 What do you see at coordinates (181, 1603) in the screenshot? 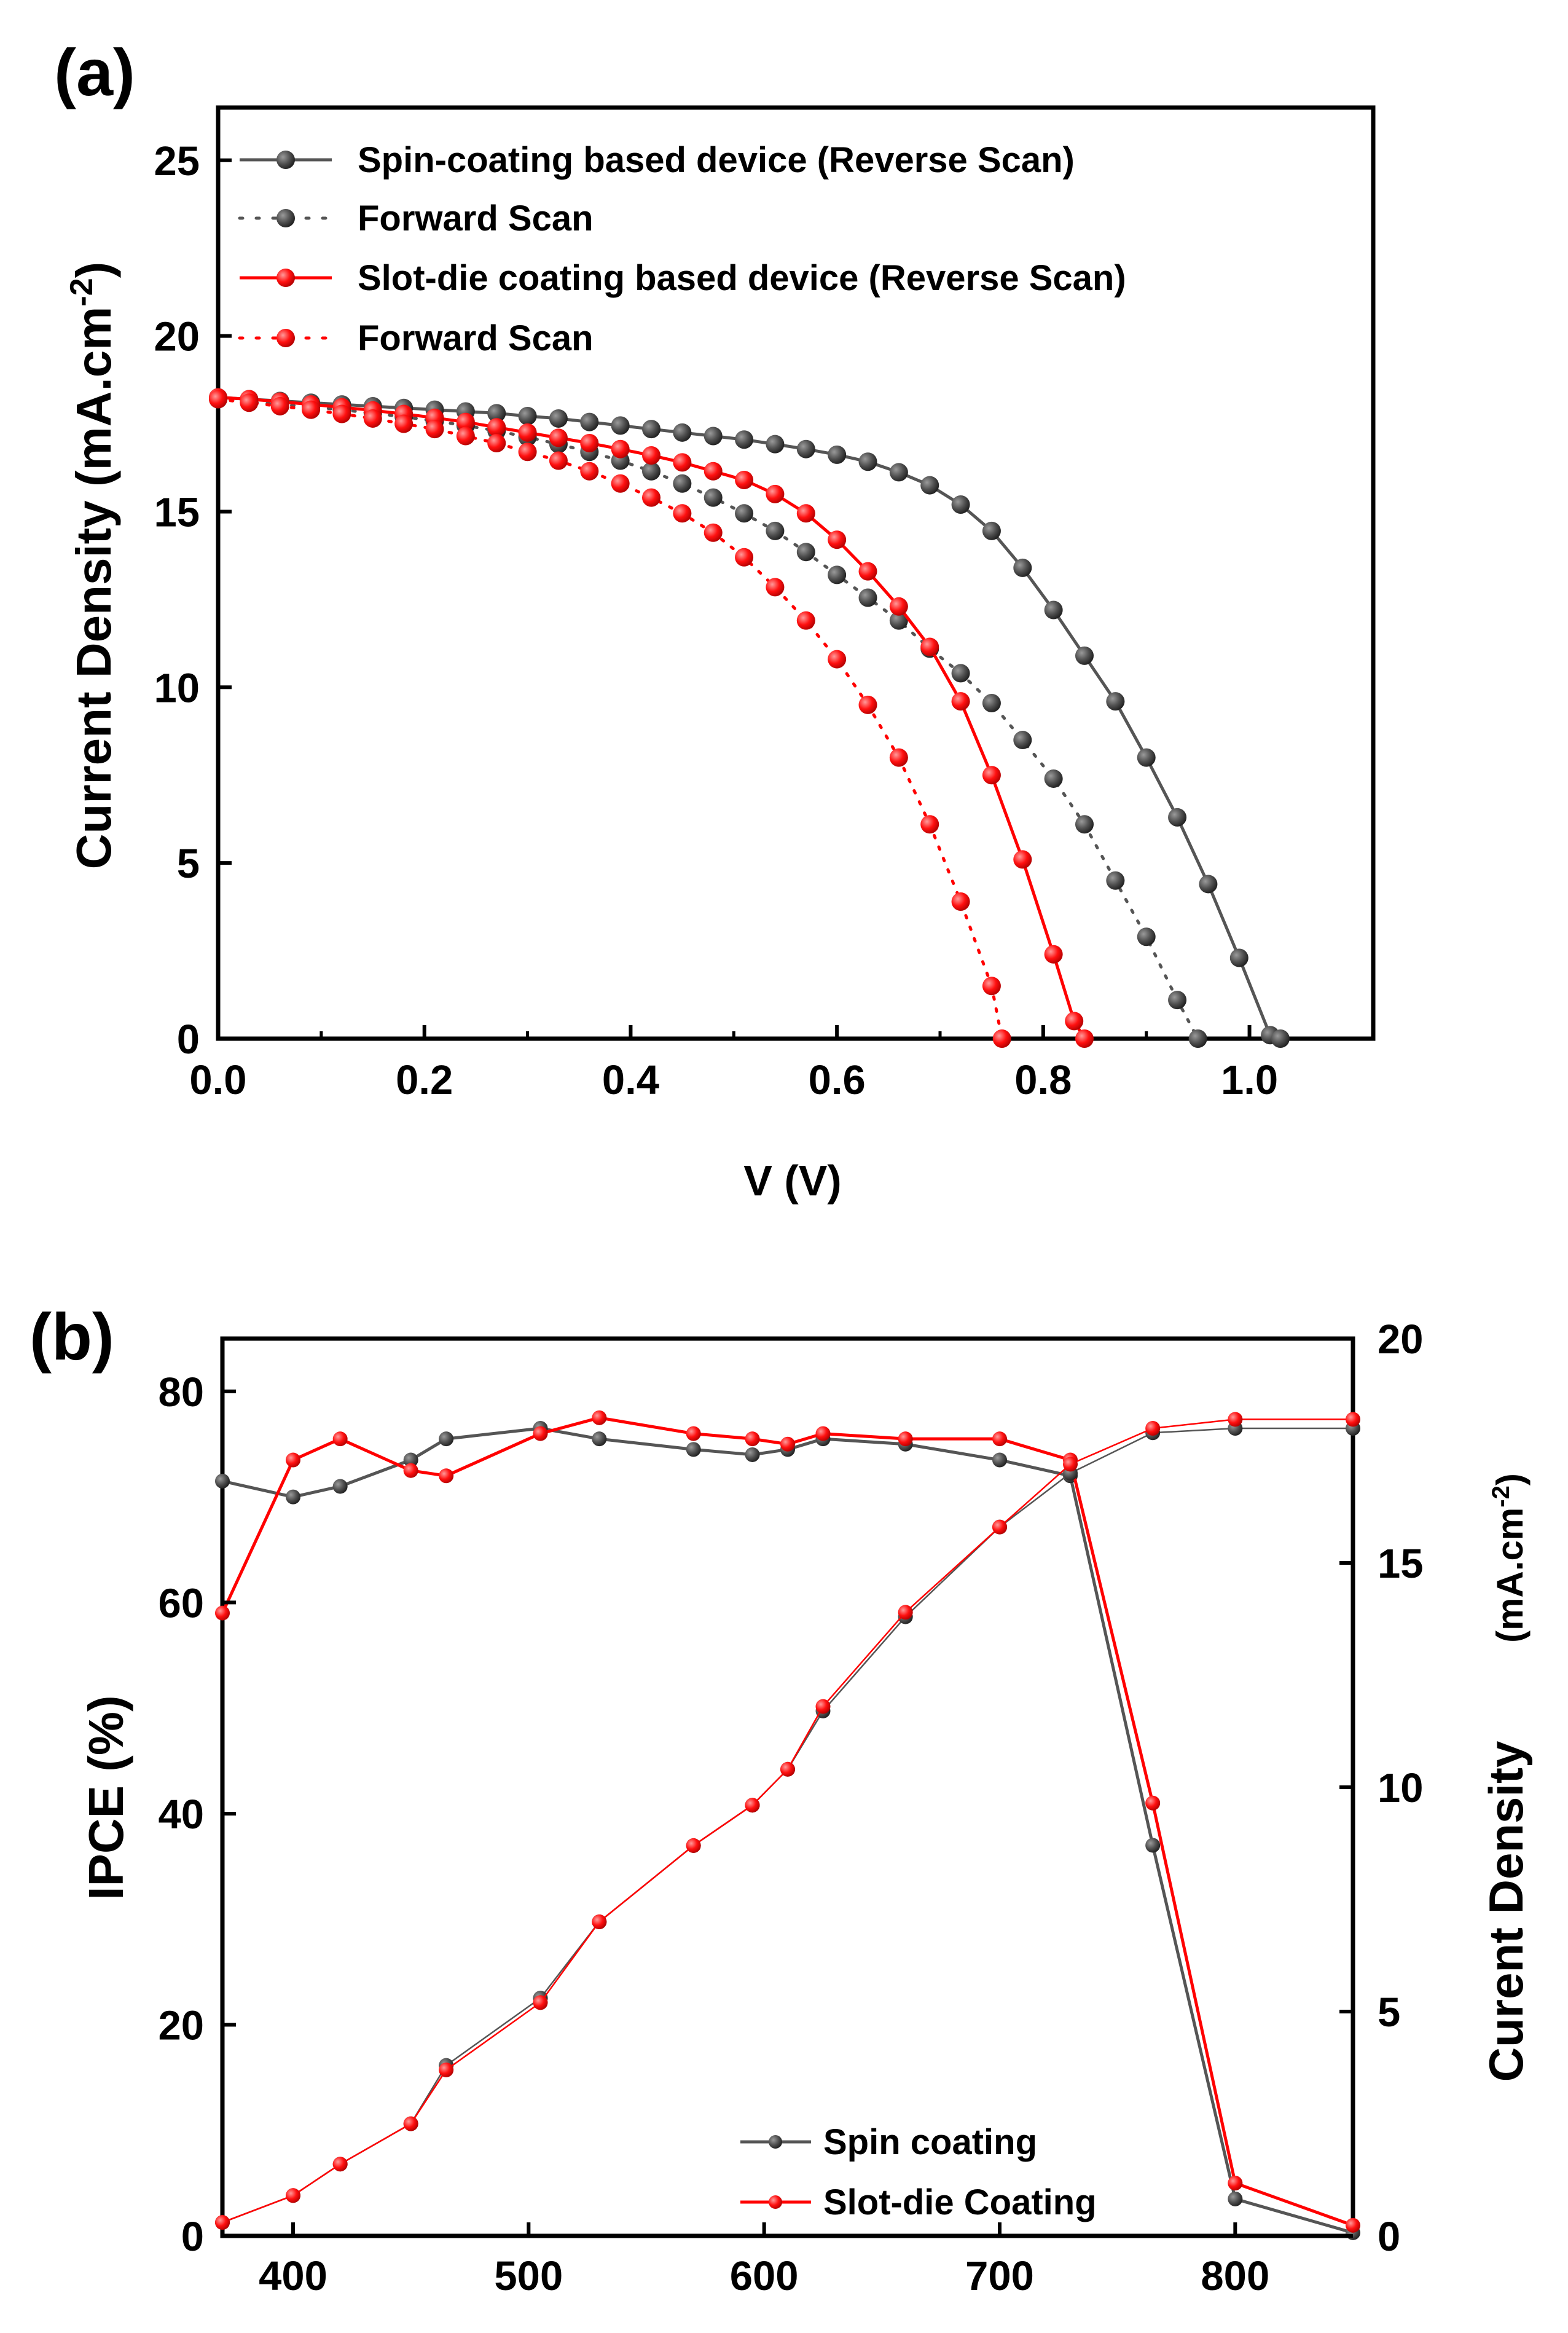
I see `panel-b-left-y-tick-label: 60` at bounding box center [181, 1603].